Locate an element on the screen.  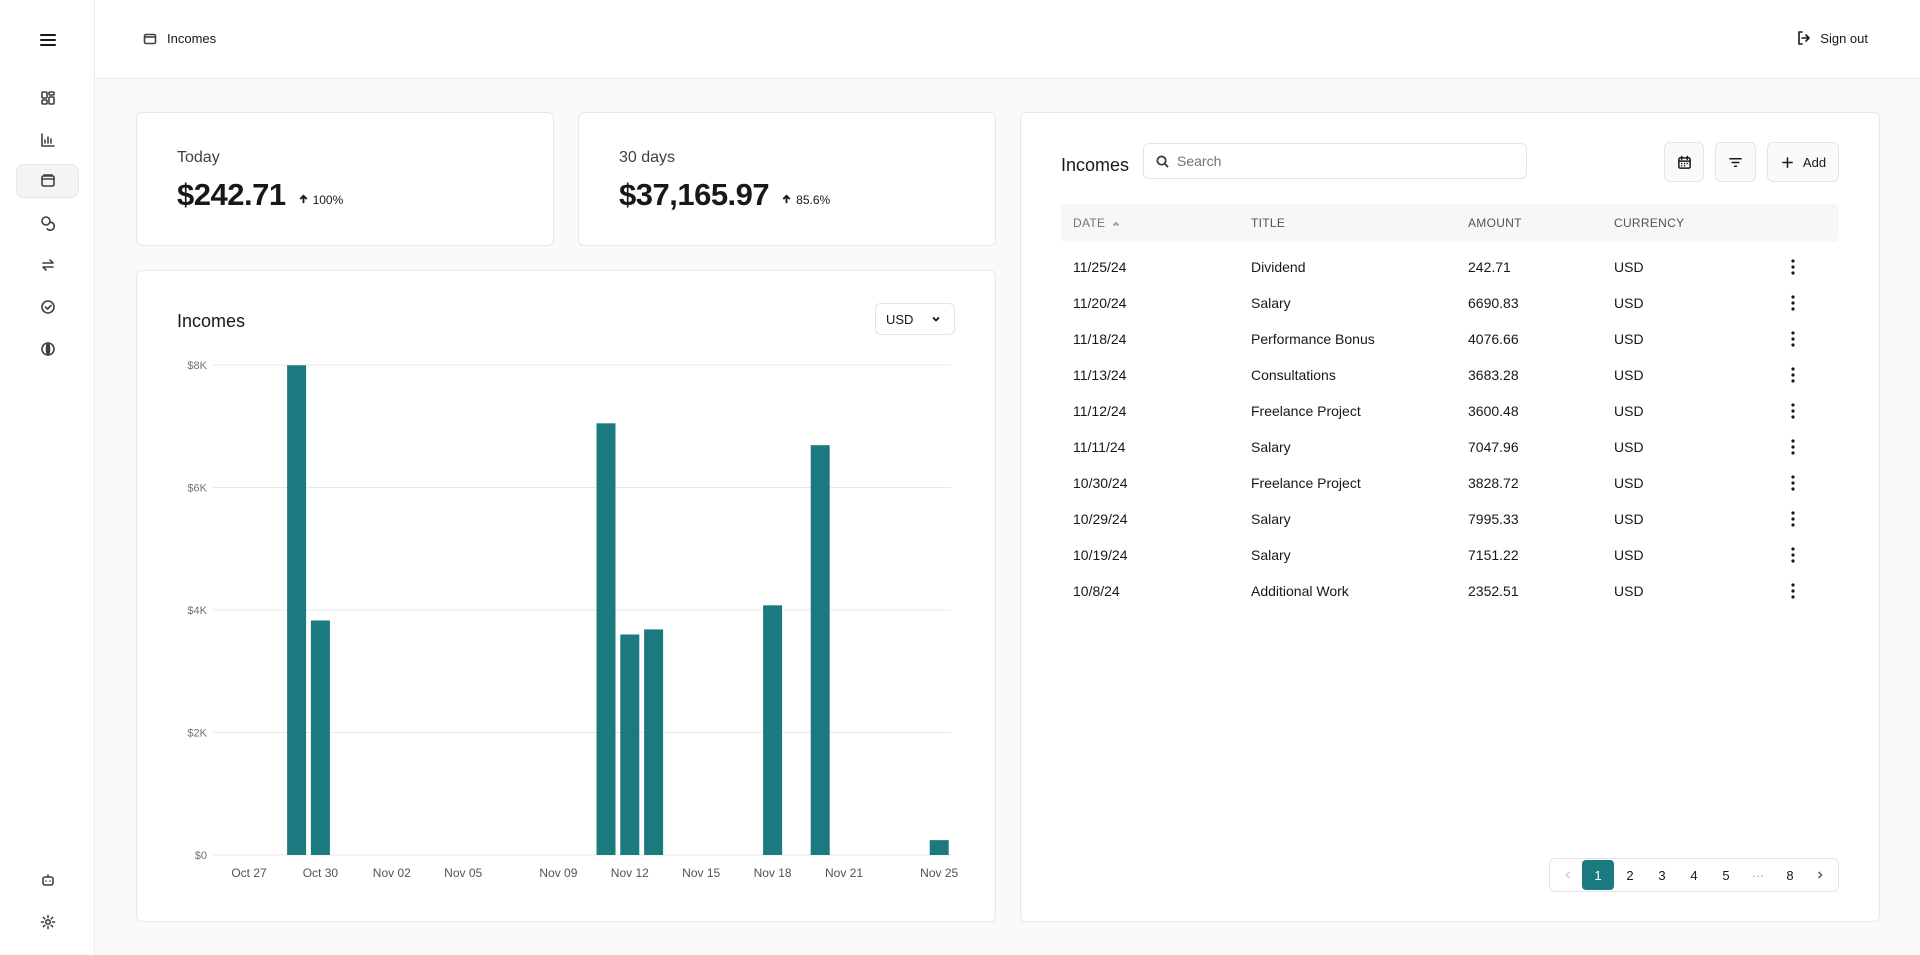
currency-select-value: USD is located at coordinates (900, 319).